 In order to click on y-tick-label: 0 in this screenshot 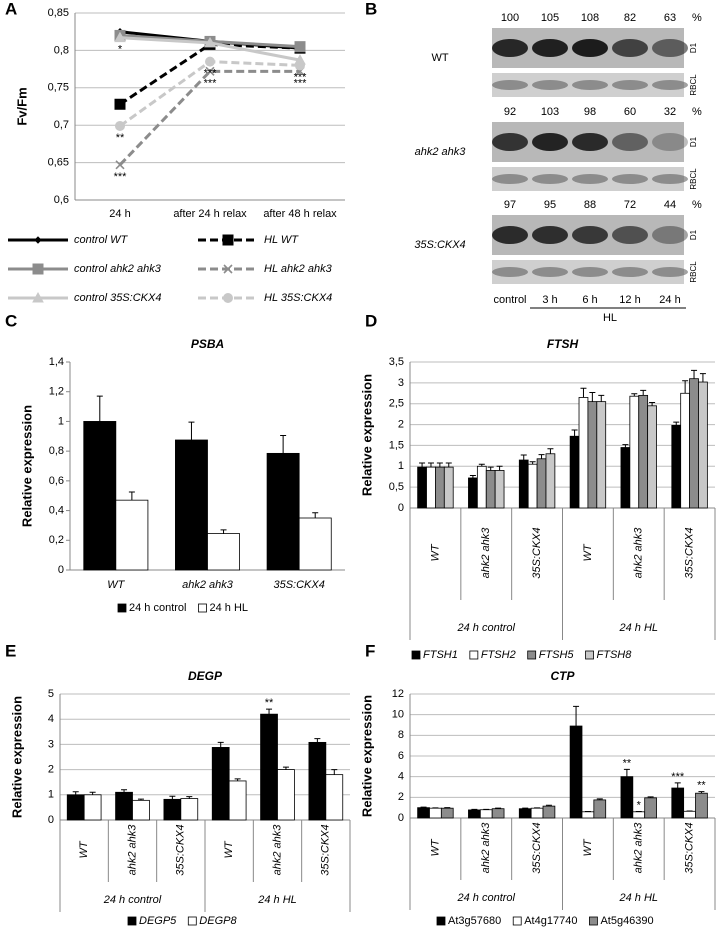, I will do `click(401, 818)`.